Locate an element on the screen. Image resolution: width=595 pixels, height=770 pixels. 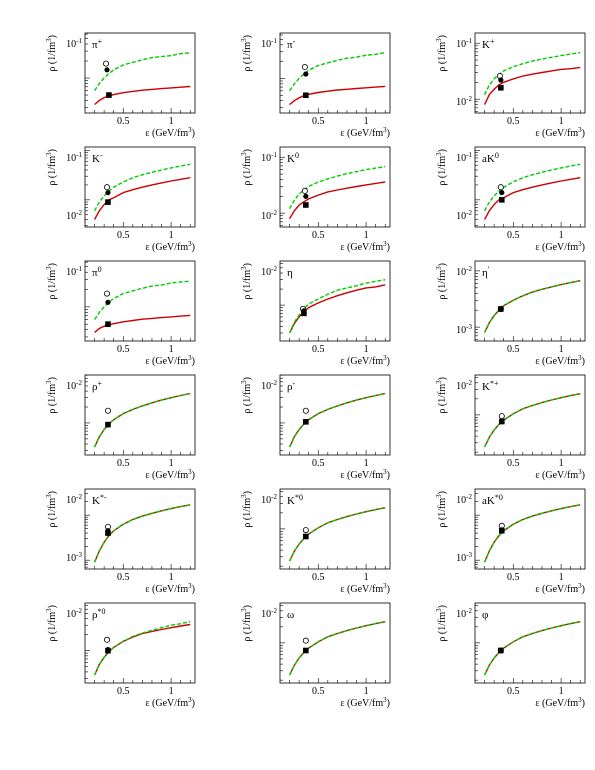
particle-label-part: *0 is located at coordinates (102, 611).